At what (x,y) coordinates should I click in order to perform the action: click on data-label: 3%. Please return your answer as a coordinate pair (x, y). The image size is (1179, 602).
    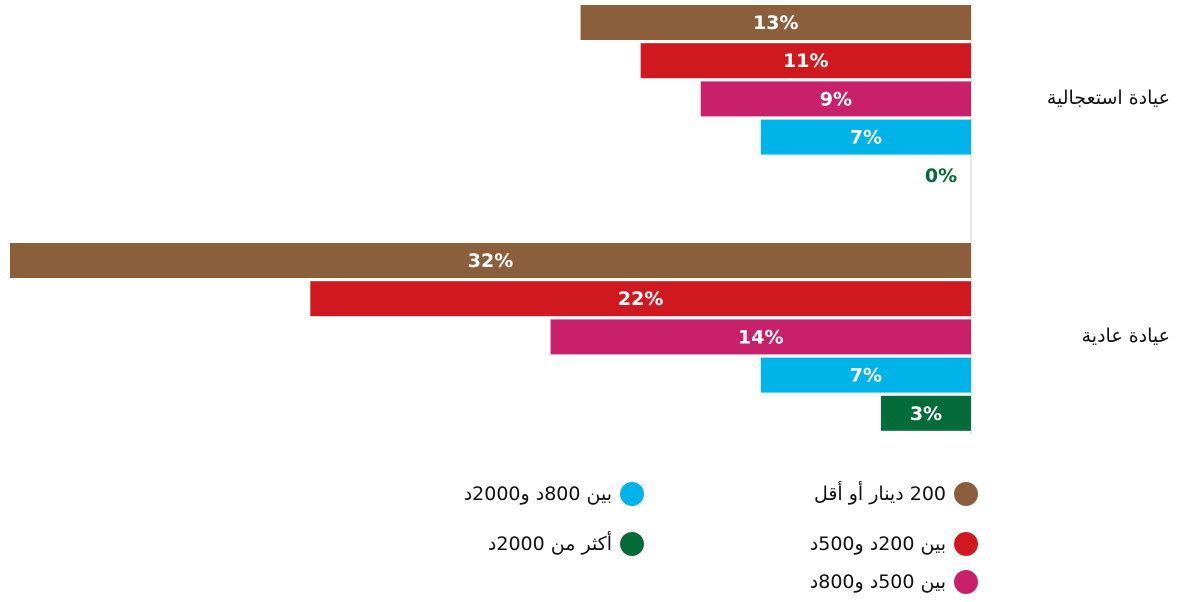
    Looking at the image, I should click on (926, 414).